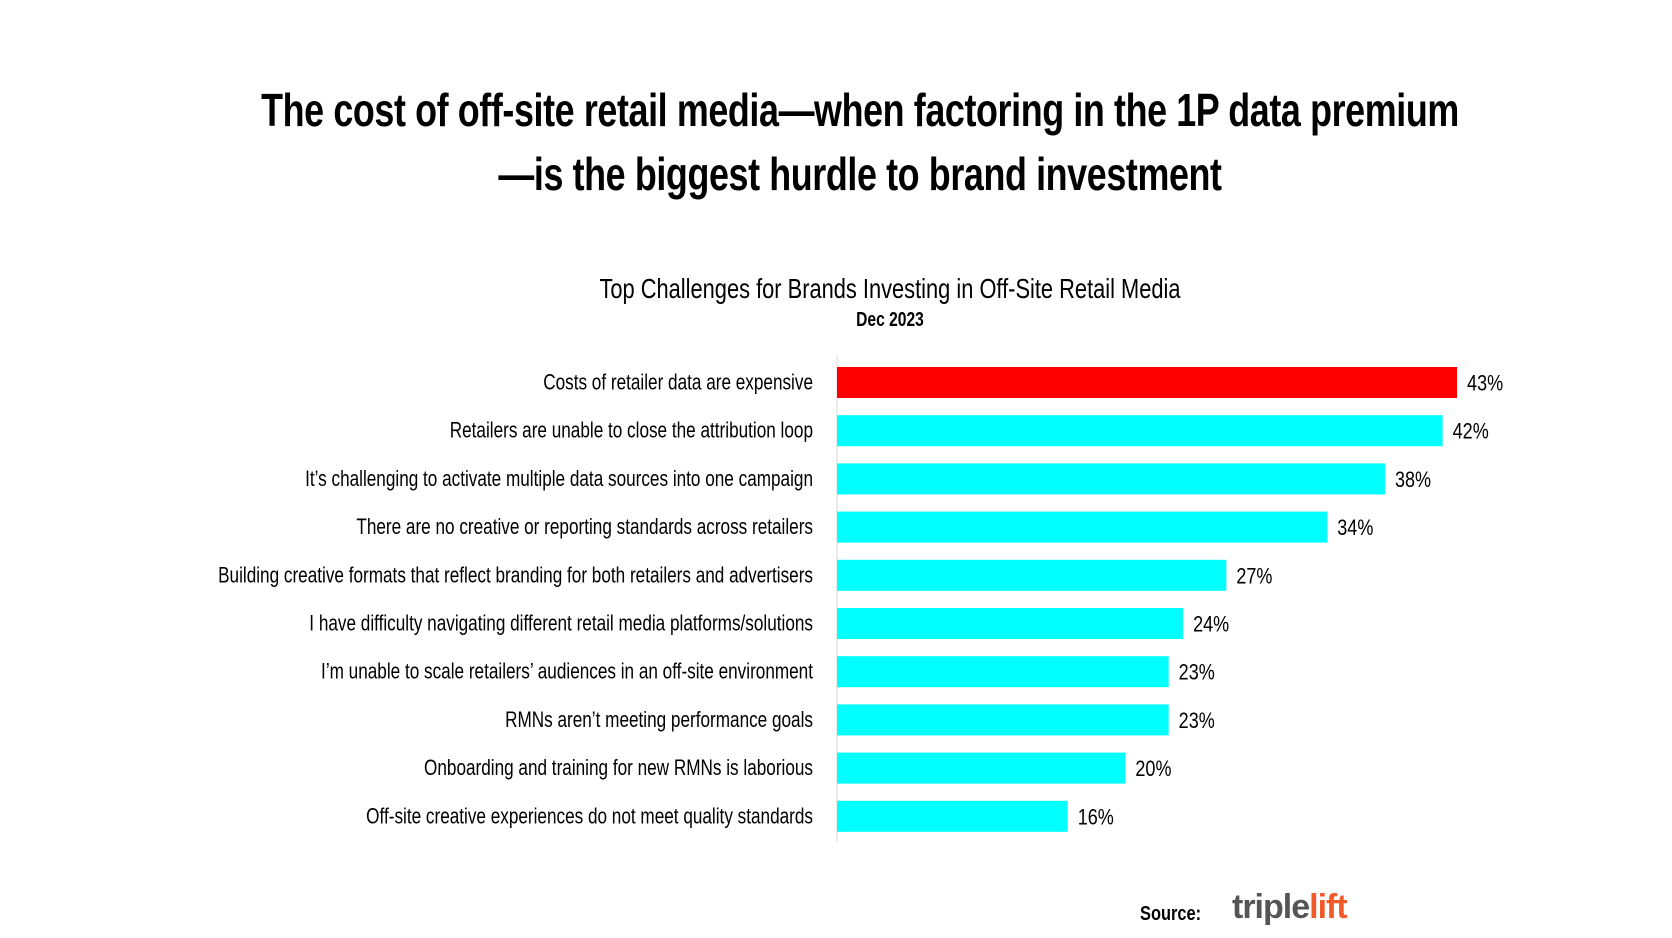  What do you see at coordinates (1096, 818) in the screenshot?
I see `value-label-10: 16%` at bounding box center [1096, 818].